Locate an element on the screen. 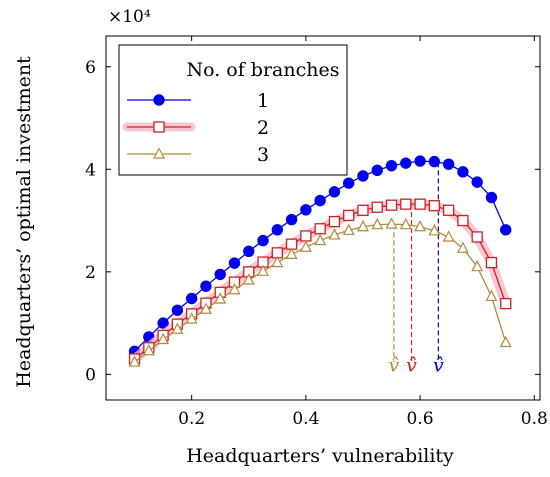 This screenshot has width=550, height=477. legend-entry-label: 3 is located at coordinates (263, 155).